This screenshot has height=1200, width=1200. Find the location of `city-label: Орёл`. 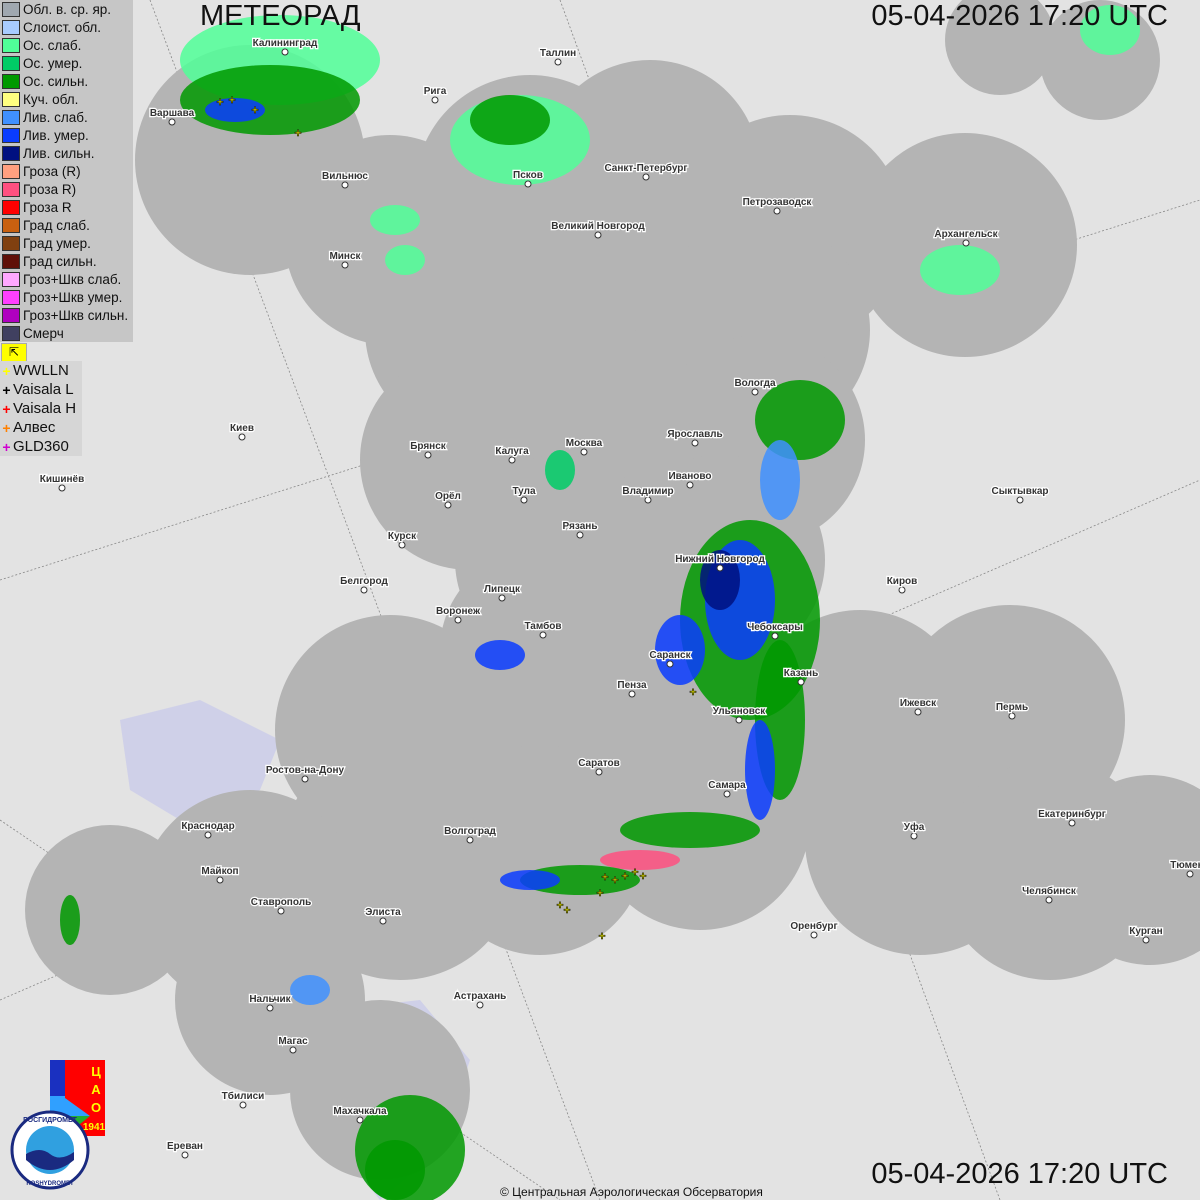

city-label: Орёл is located at coordinates (448, 496).